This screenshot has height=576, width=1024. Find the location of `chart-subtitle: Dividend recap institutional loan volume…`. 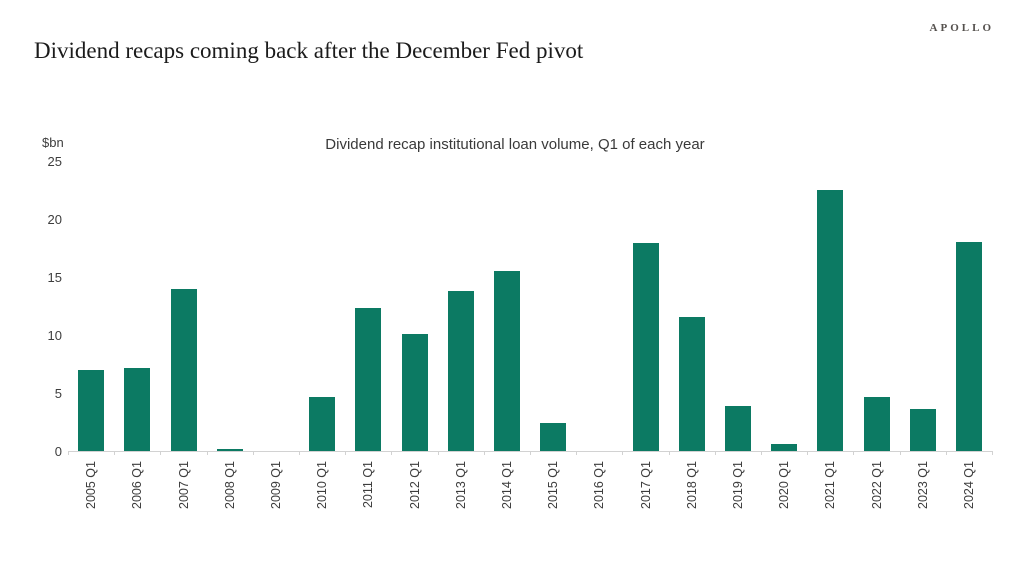

chart-subtitle: Dividend recap institutional loan volume… is located at coordinates (515, 144).